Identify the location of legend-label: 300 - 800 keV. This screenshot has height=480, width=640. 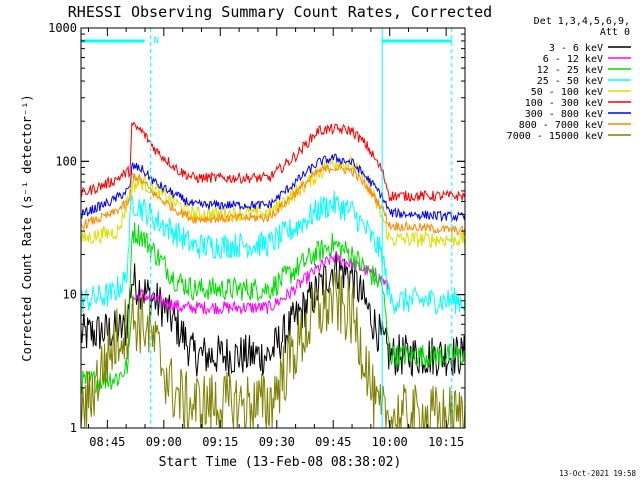
(564, 114).